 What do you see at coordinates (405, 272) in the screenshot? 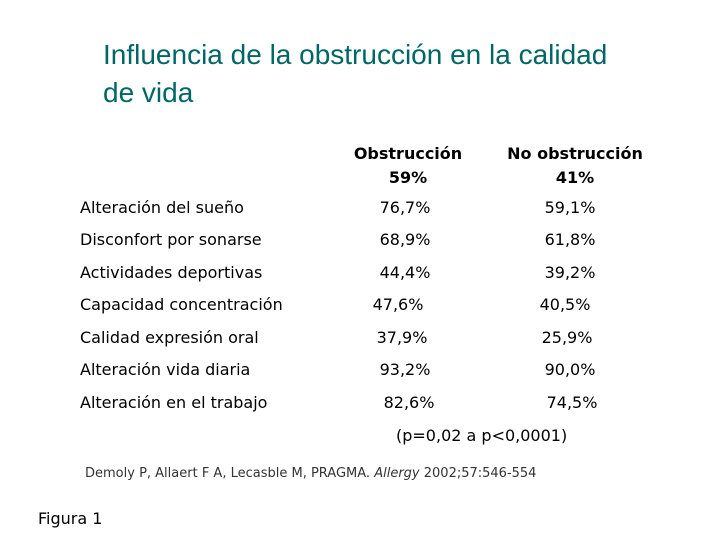
I see `value-obstruccion: 44,4%` at bounding box center [405, 272].